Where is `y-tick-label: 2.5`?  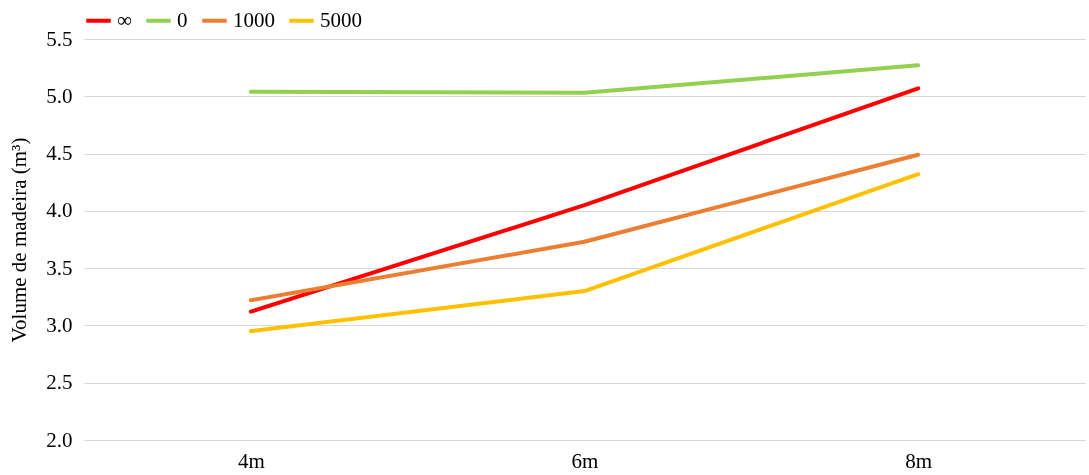 y-tick-label: 2.5 is located at coordinates (59, 382).